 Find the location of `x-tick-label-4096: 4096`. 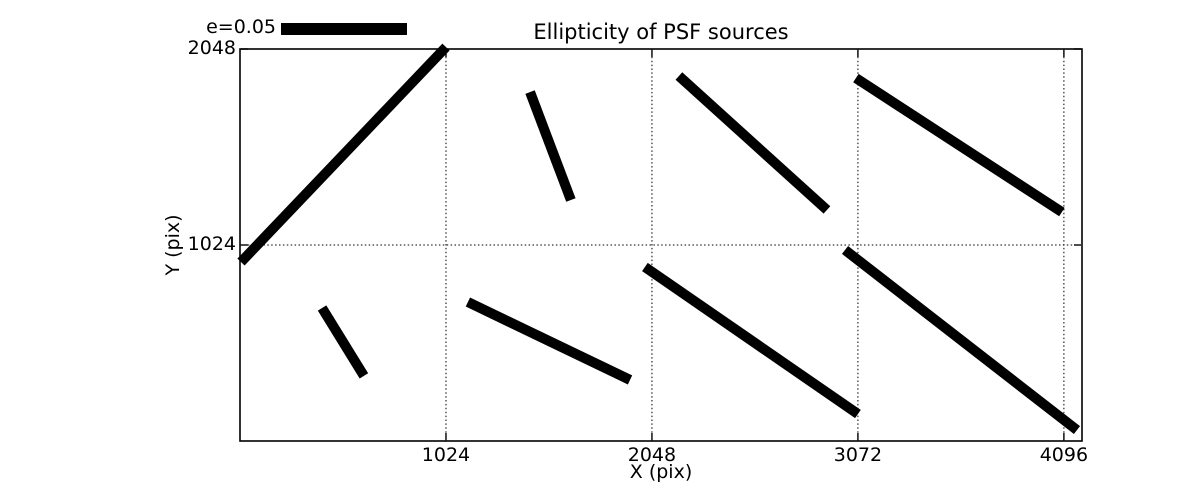

x-tick-label-4096: 4096 is located at coordinates (1064, 455).